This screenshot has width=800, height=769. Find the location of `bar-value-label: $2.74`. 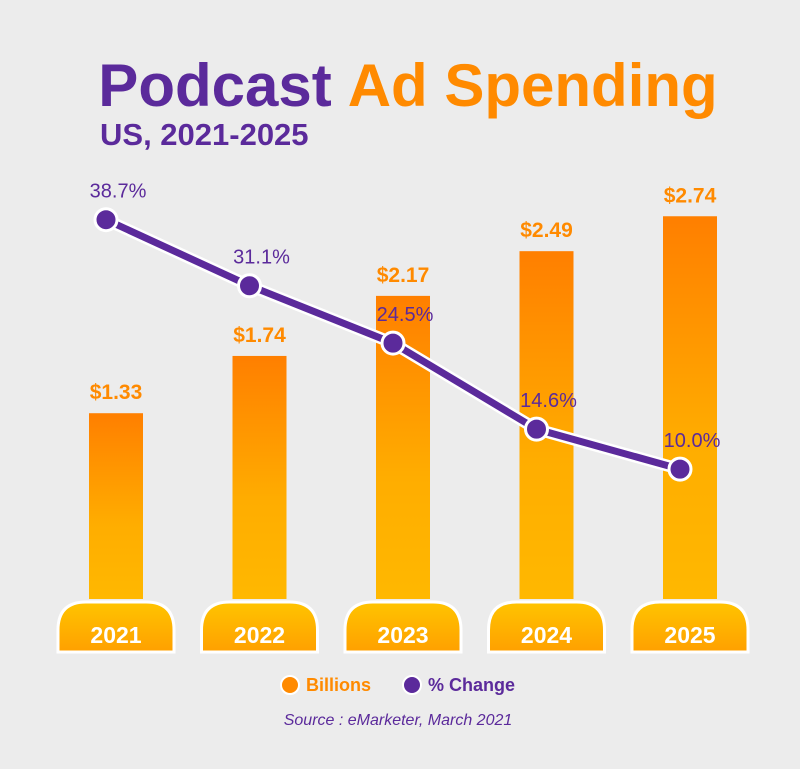

bar-value-label: $2.74 is located at coordinates (690, 195).